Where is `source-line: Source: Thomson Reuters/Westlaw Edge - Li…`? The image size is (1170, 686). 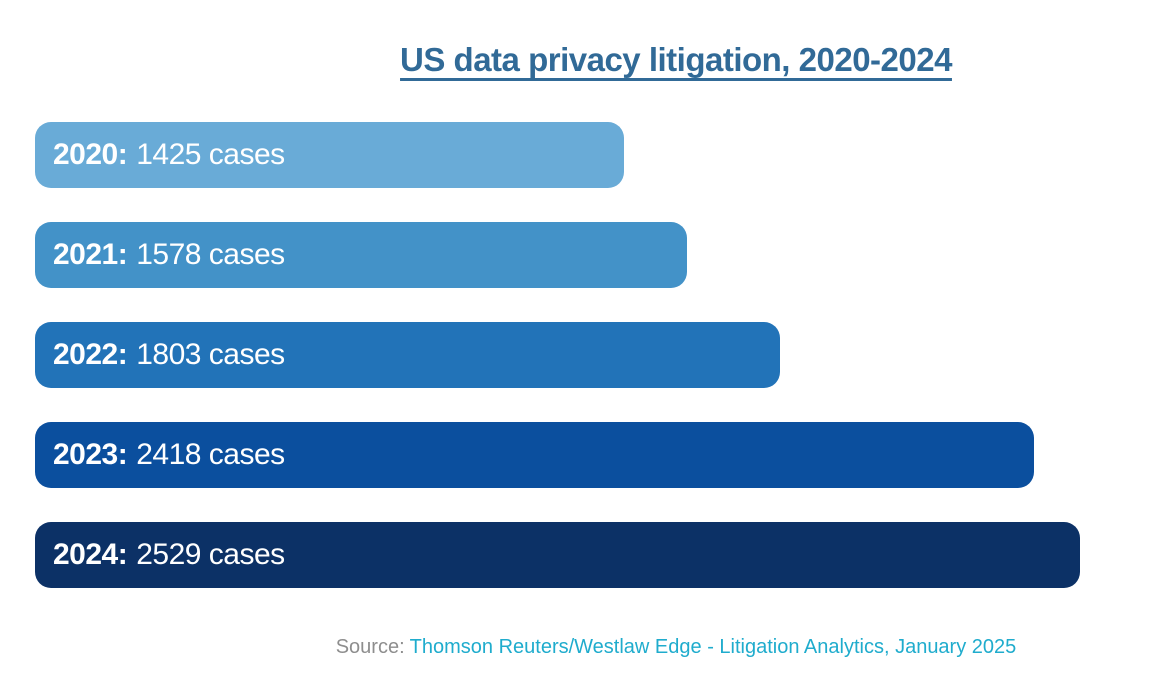
source-line: Source: Thomson Reuters/Westlaw Edge - Li… is located at coordinates (676, 647).